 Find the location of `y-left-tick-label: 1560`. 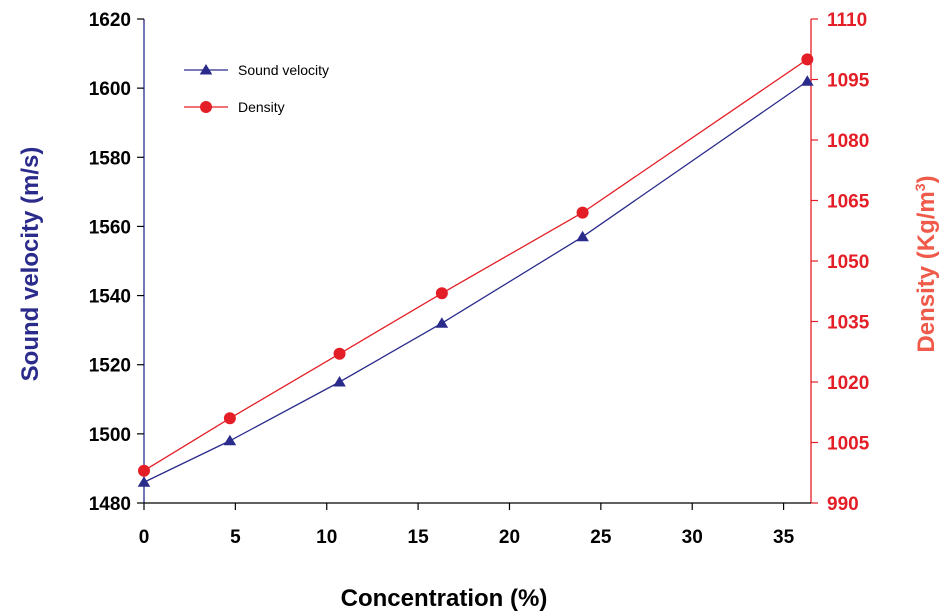

y-left-tick-label: 1560 is located at coordinates (110, 227).